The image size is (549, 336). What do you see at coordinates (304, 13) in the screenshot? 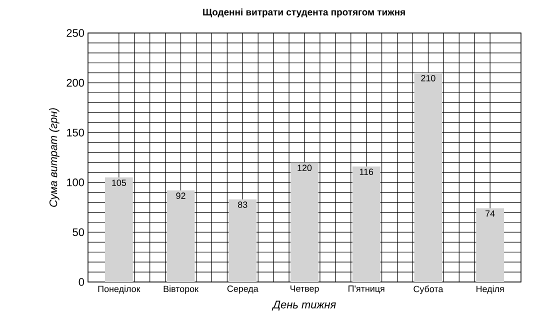
I see `chart-title: Щоденні витрати студента протягом тижня` at bounding box center [304, 13].